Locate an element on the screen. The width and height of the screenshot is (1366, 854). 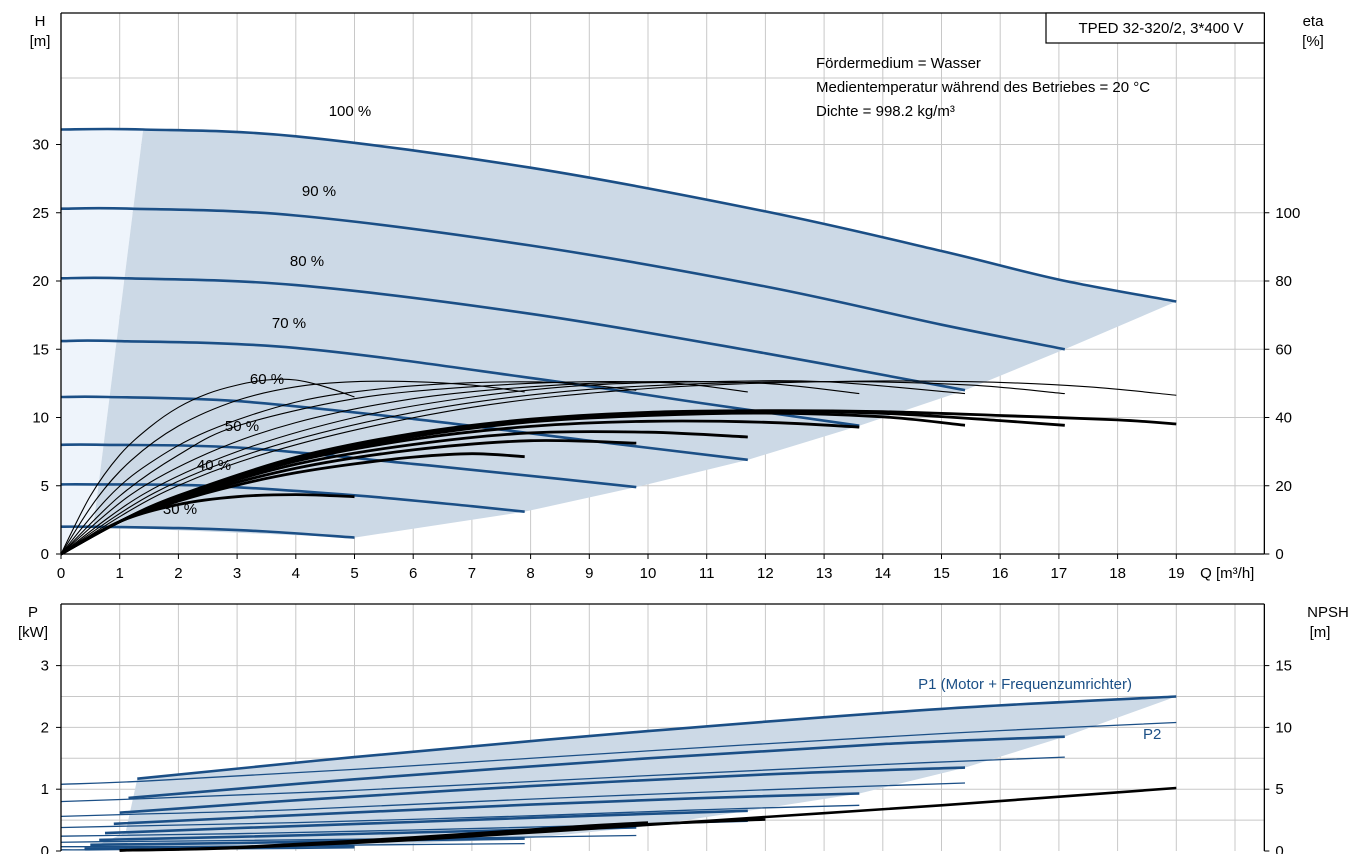
q-tick-label: 12 is located at coordinates (765, 573).